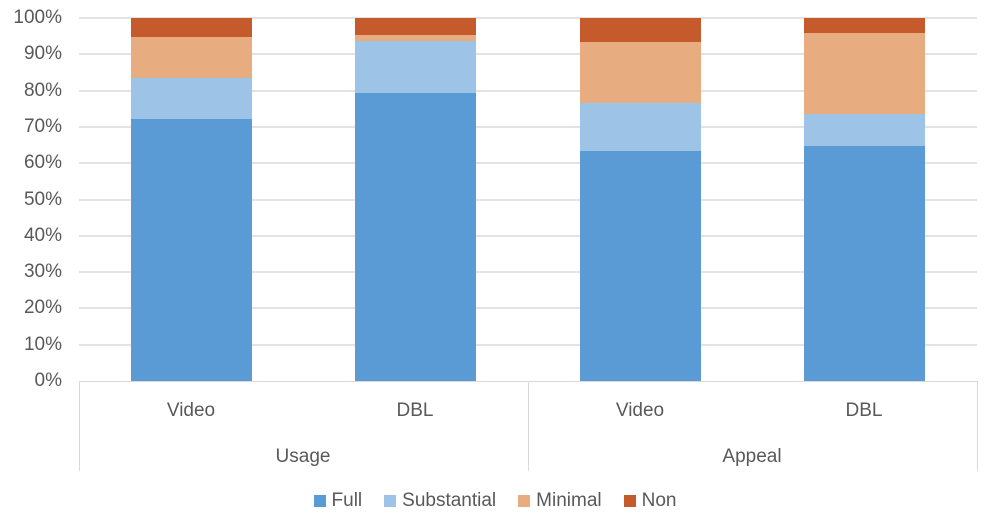 This screenshot has height=522, width=990. I want to click on y-tick-label: 70%, so click(42, 126).